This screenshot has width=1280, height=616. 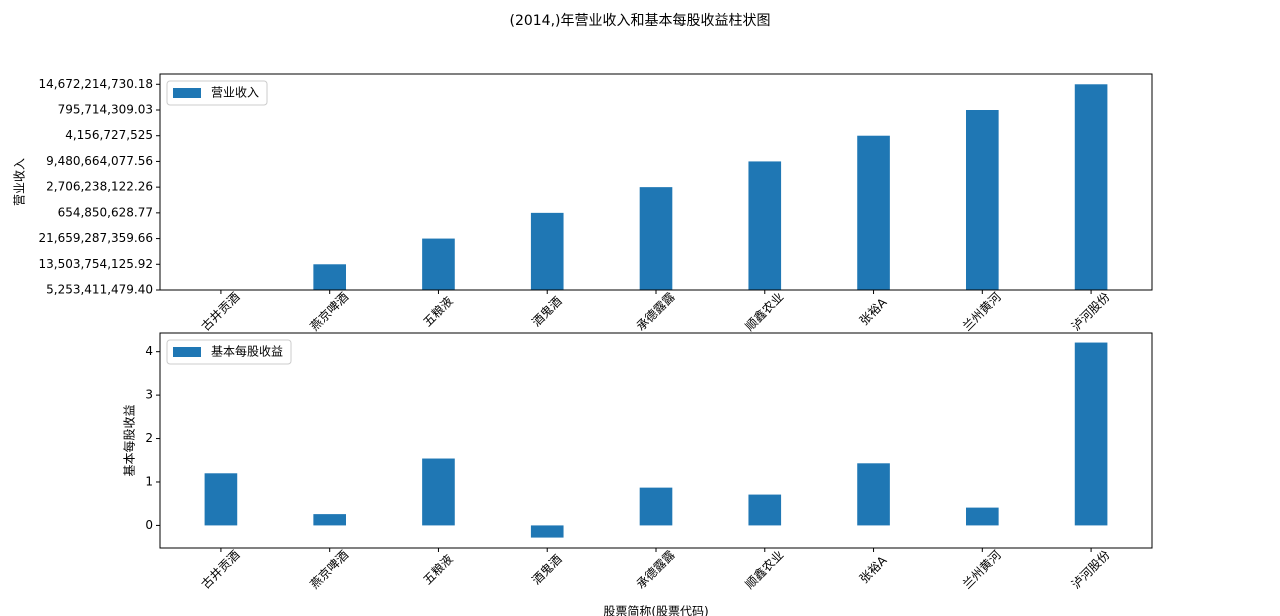 What do you see at coordinates (655, 610) in the screenshot?
I see `x-axis-label: 股票简称(股票代码)` at bounding box center [655, 610].